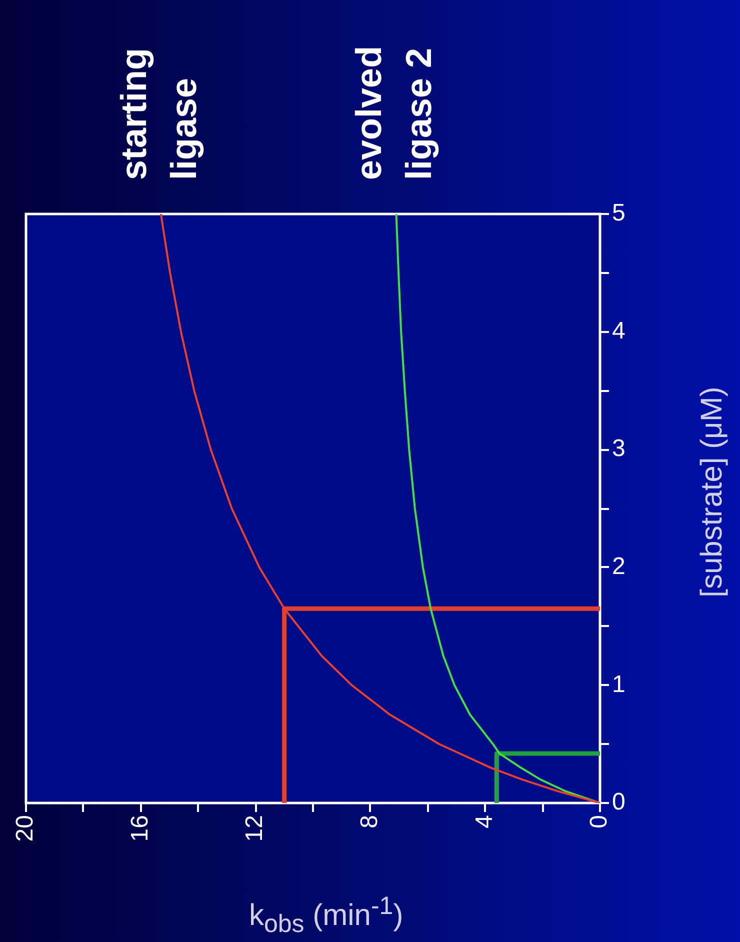  I want to click on y-tick-label: 1, so click(619, 684).